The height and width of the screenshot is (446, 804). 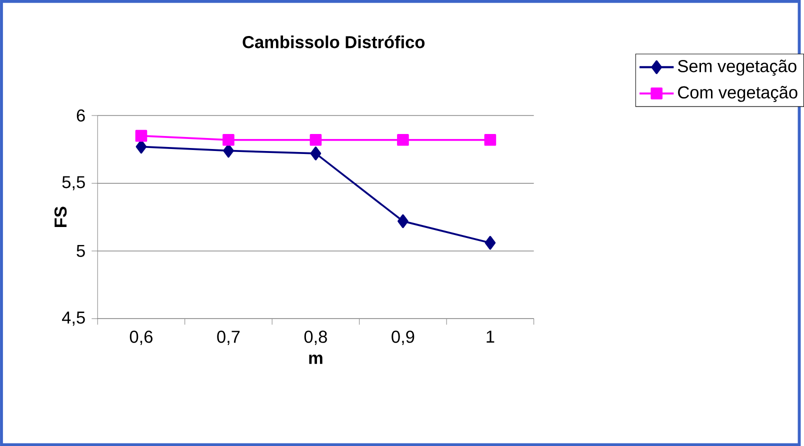 I want to click on x-tick-label: 0,6, so click(x=141, y=337).